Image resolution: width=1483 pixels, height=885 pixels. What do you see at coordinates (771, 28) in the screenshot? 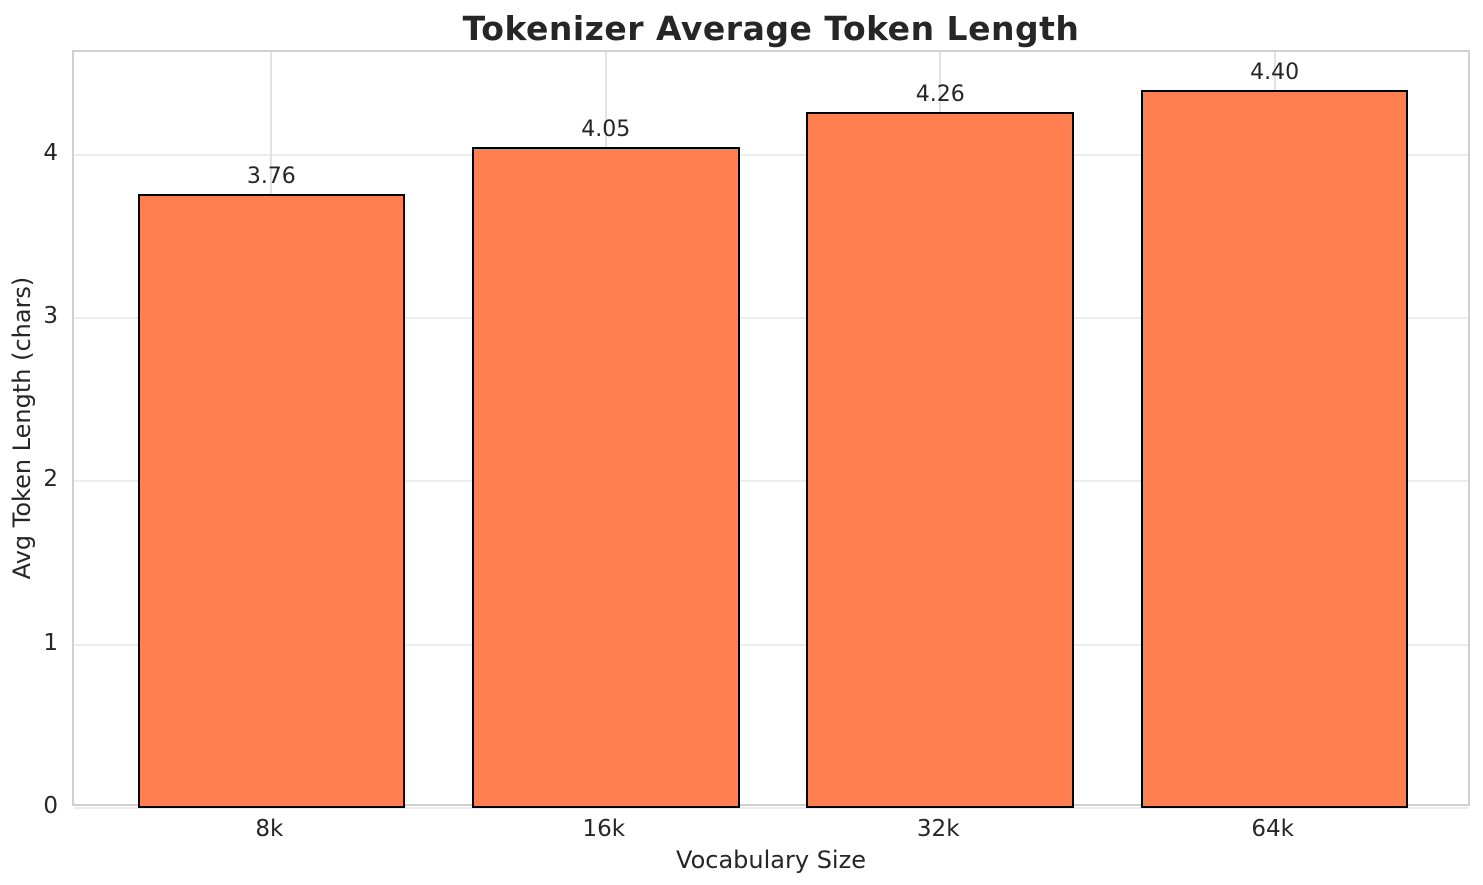
I see `chart-title: Tokenizer Average Token Length` at bounding box center [771, 28].